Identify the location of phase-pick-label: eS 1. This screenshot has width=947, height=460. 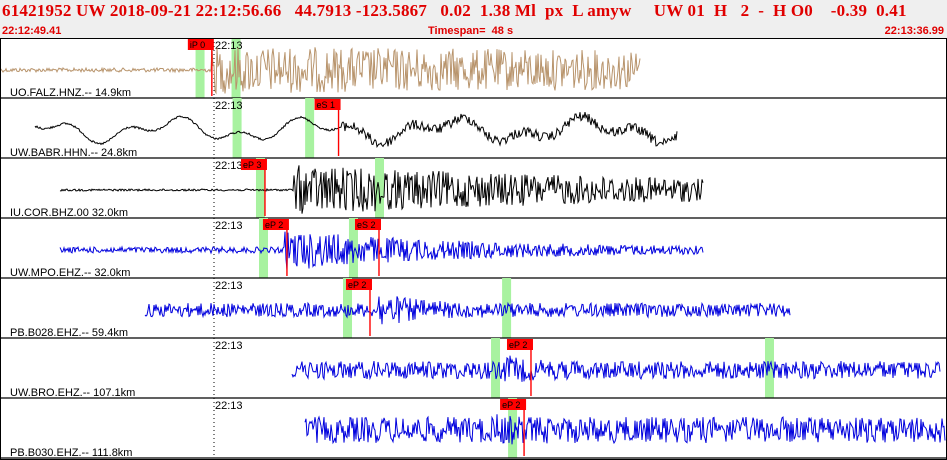
(326, 105).